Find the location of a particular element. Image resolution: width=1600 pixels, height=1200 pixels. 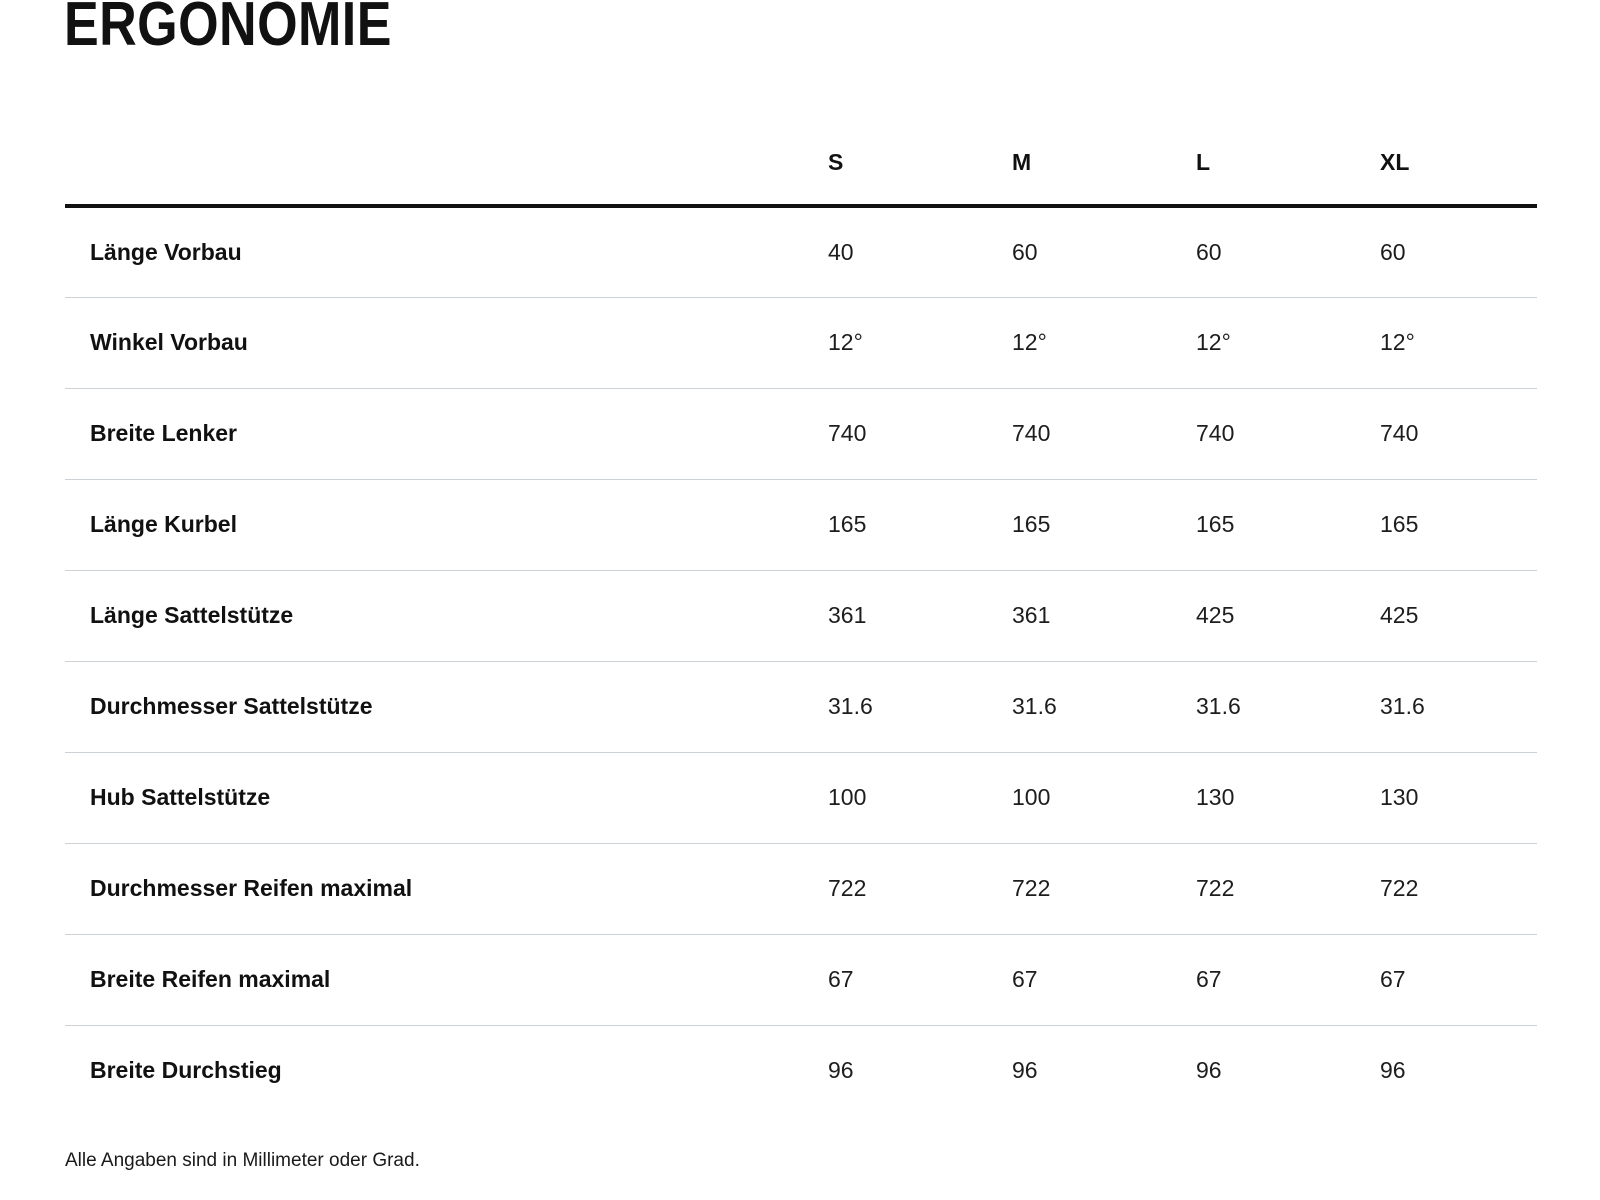

spec-row: Breite Reifen maximal 67 67 67 67 is located at coordinates (801, 980).